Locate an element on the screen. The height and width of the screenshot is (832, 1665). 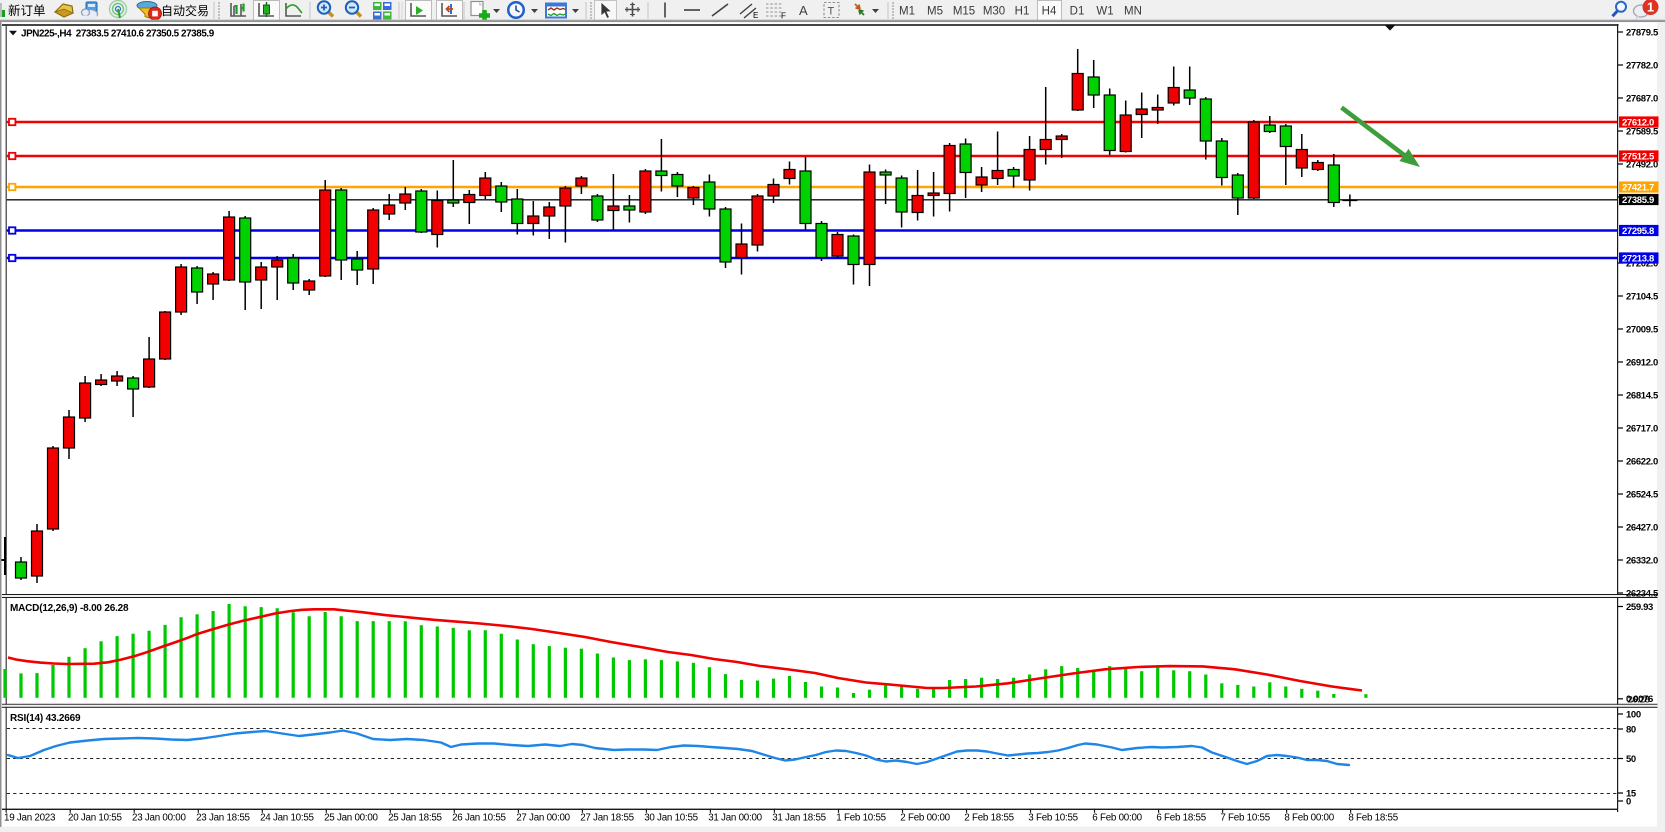
svg-text: 26427.0 is located at coordinates (1642, 527).